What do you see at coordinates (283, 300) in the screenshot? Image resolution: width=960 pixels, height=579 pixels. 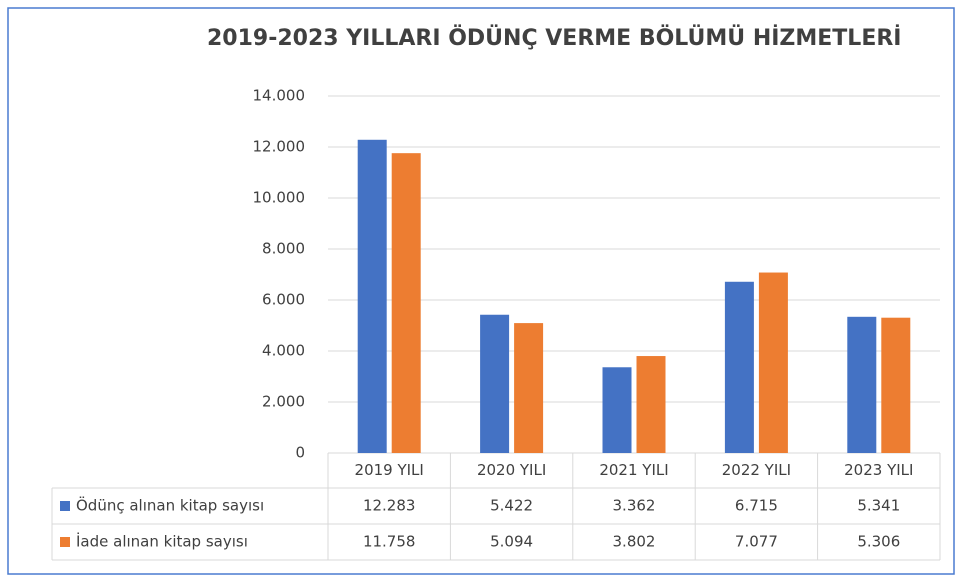 I see `y-tick-label: 6.000` at bounding box center [283, 300].